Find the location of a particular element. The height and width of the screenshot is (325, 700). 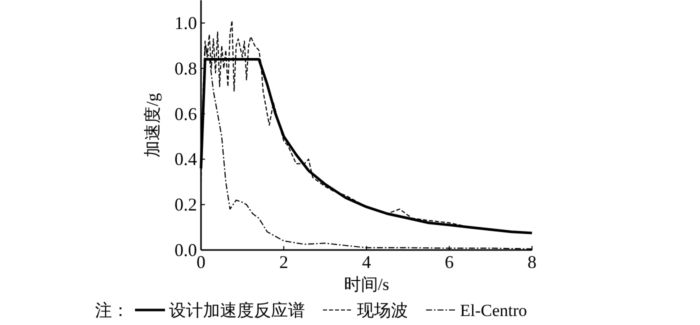

legend-label: 现场波 is located at coordinates (382, 310).